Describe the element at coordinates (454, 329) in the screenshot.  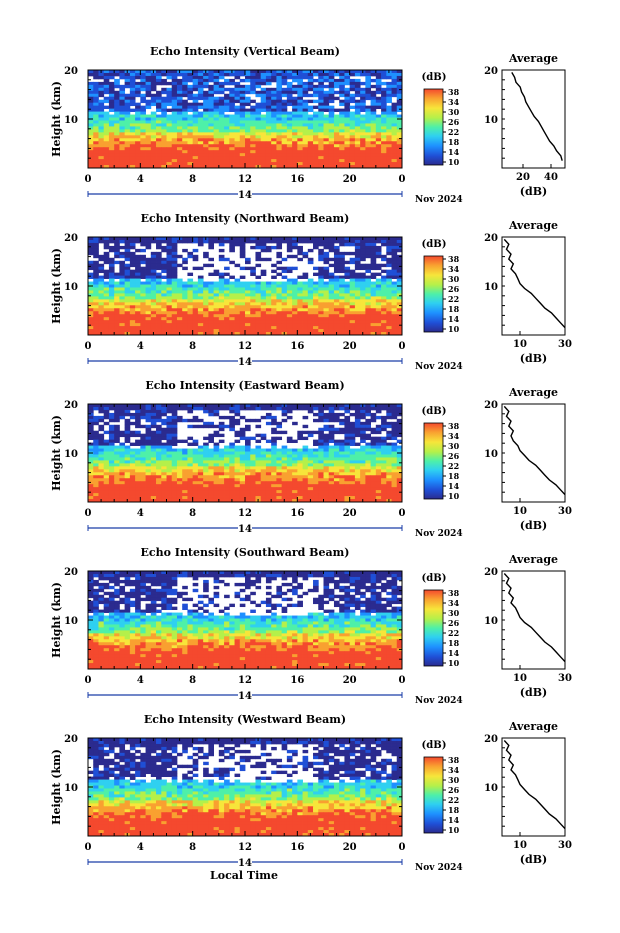
I see `colorbar-tick-label: 10` at that location.